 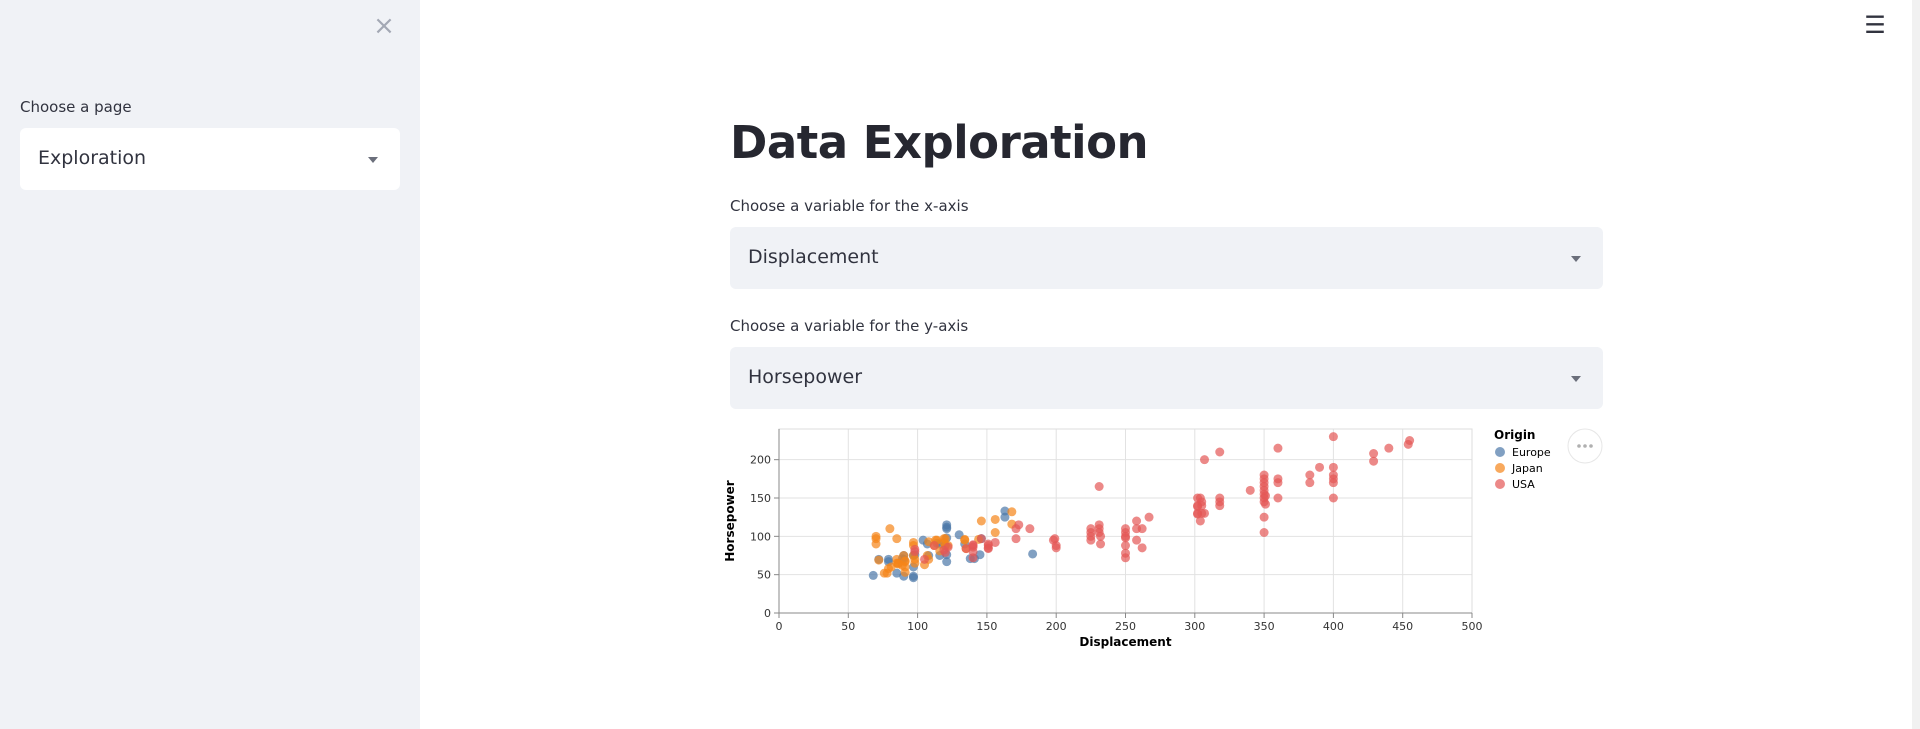 I want to click on x-tick-label: 400, so click(x=1333, y=626).